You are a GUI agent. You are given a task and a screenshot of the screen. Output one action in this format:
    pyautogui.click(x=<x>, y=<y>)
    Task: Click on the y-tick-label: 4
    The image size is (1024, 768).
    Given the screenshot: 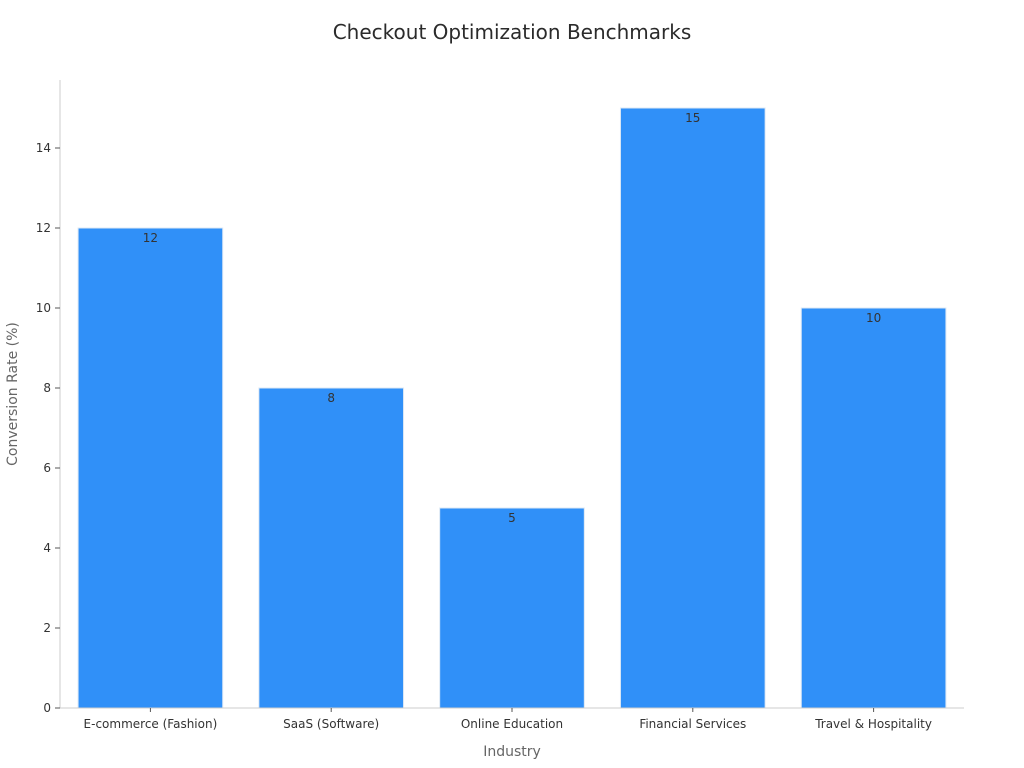 What is the action you would take?
    pyautogui.click(x=47, y=548)
    